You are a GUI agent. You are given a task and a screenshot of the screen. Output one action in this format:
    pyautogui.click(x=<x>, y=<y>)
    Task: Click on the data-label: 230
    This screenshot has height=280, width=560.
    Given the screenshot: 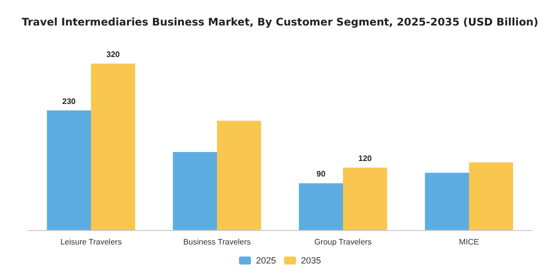 What is the action you would take?
    pyautogui.click(x=69, y=101)
    